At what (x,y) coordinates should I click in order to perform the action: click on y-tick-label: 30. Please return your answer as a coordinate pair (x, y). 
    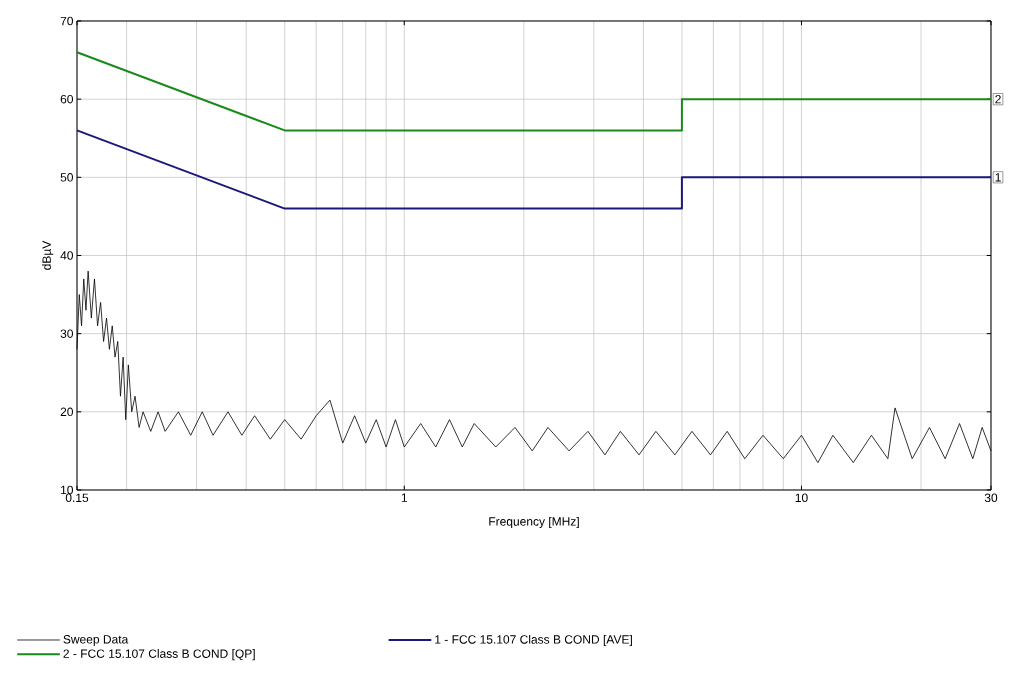
    Looking at the image, I should click on (67, 333).